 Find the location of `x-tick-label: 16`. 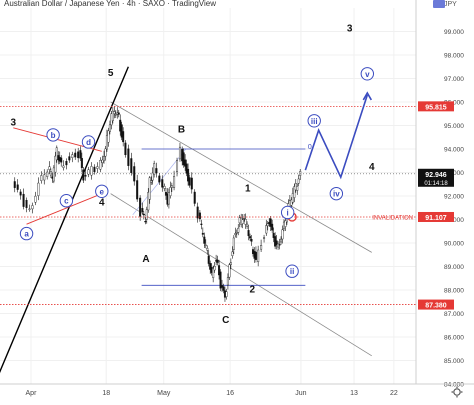

x-tick-label: 16 is located at coordinates (230, 393).